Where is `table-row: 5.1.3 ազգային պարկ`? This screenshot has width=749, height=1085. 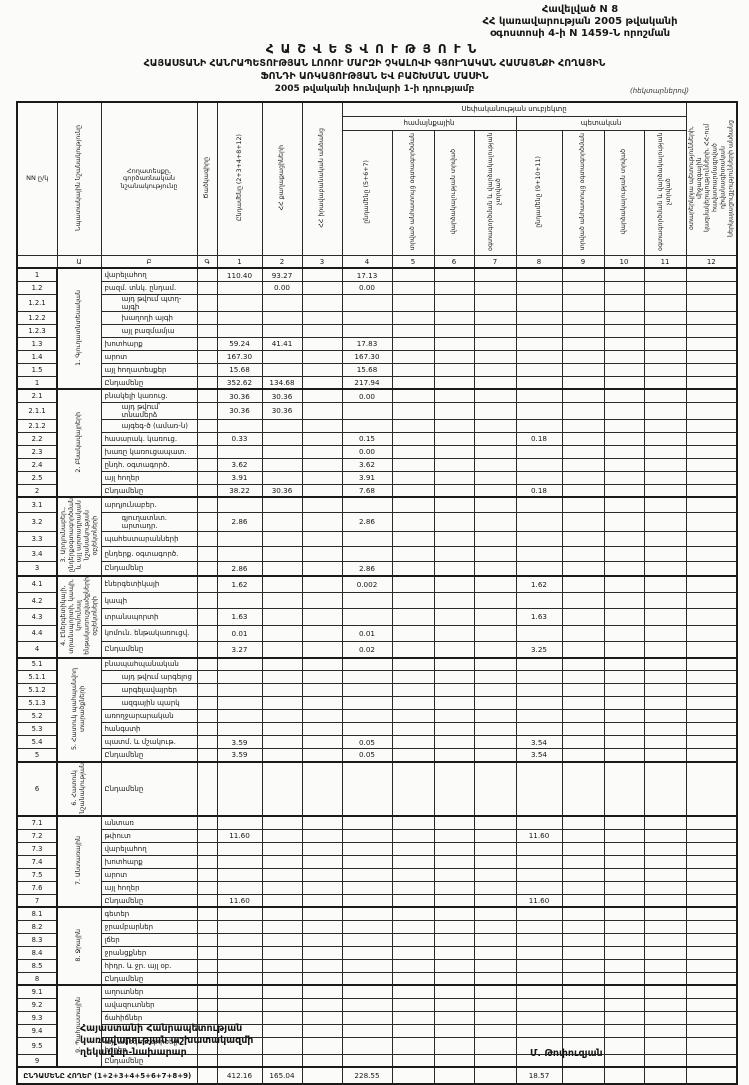 table-row: 5.1.3 ազգային պարկ is located at coordinates (377, 703).